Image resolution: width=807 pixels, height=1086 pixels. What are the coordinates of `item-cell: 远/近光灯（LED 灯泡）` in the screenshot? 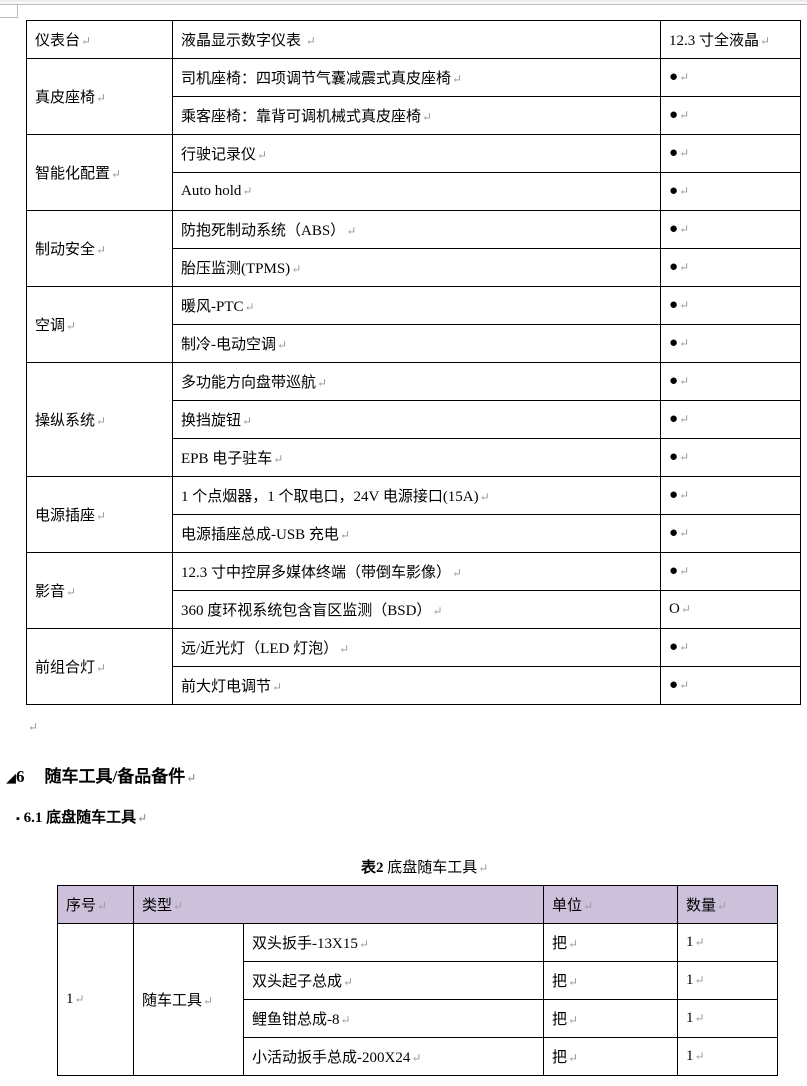 It's located at (416, 647).